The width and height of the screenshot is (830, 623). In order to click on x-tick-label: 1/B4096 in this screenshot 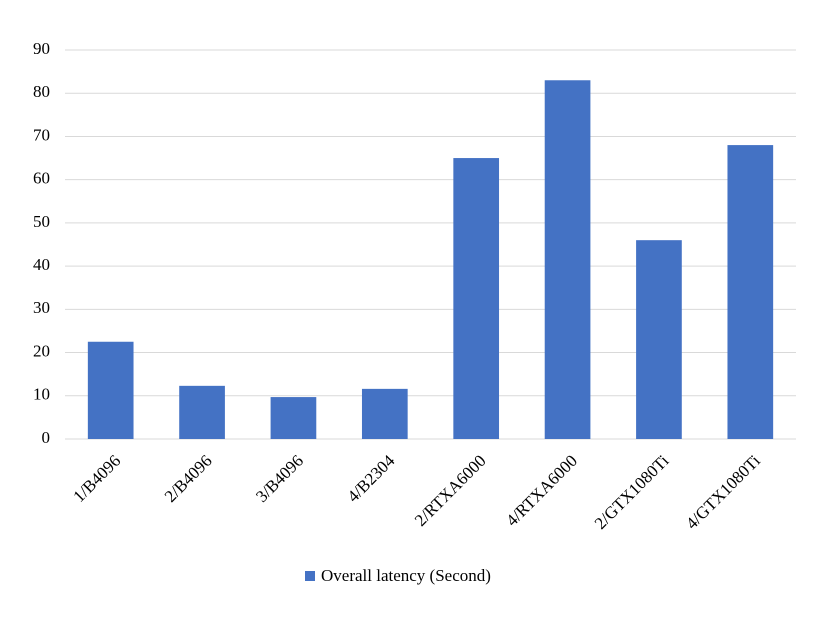, I will do `click(96, 478)`.